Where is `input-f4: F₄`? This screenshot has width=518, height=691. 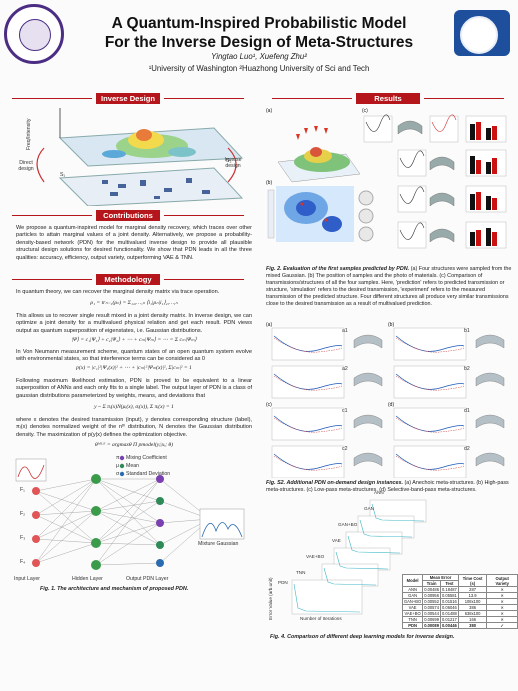
input-f4: F₄ is located at coordinates (23, 562).